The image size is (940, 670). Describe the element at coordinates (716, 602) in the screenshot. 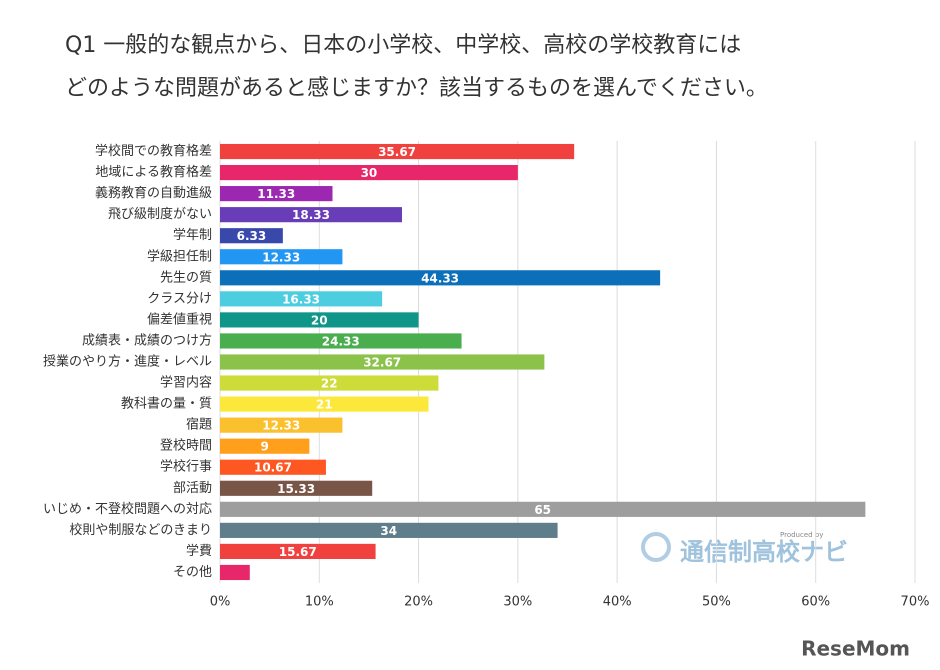

I see `x-tick-label: 50%` at that location.